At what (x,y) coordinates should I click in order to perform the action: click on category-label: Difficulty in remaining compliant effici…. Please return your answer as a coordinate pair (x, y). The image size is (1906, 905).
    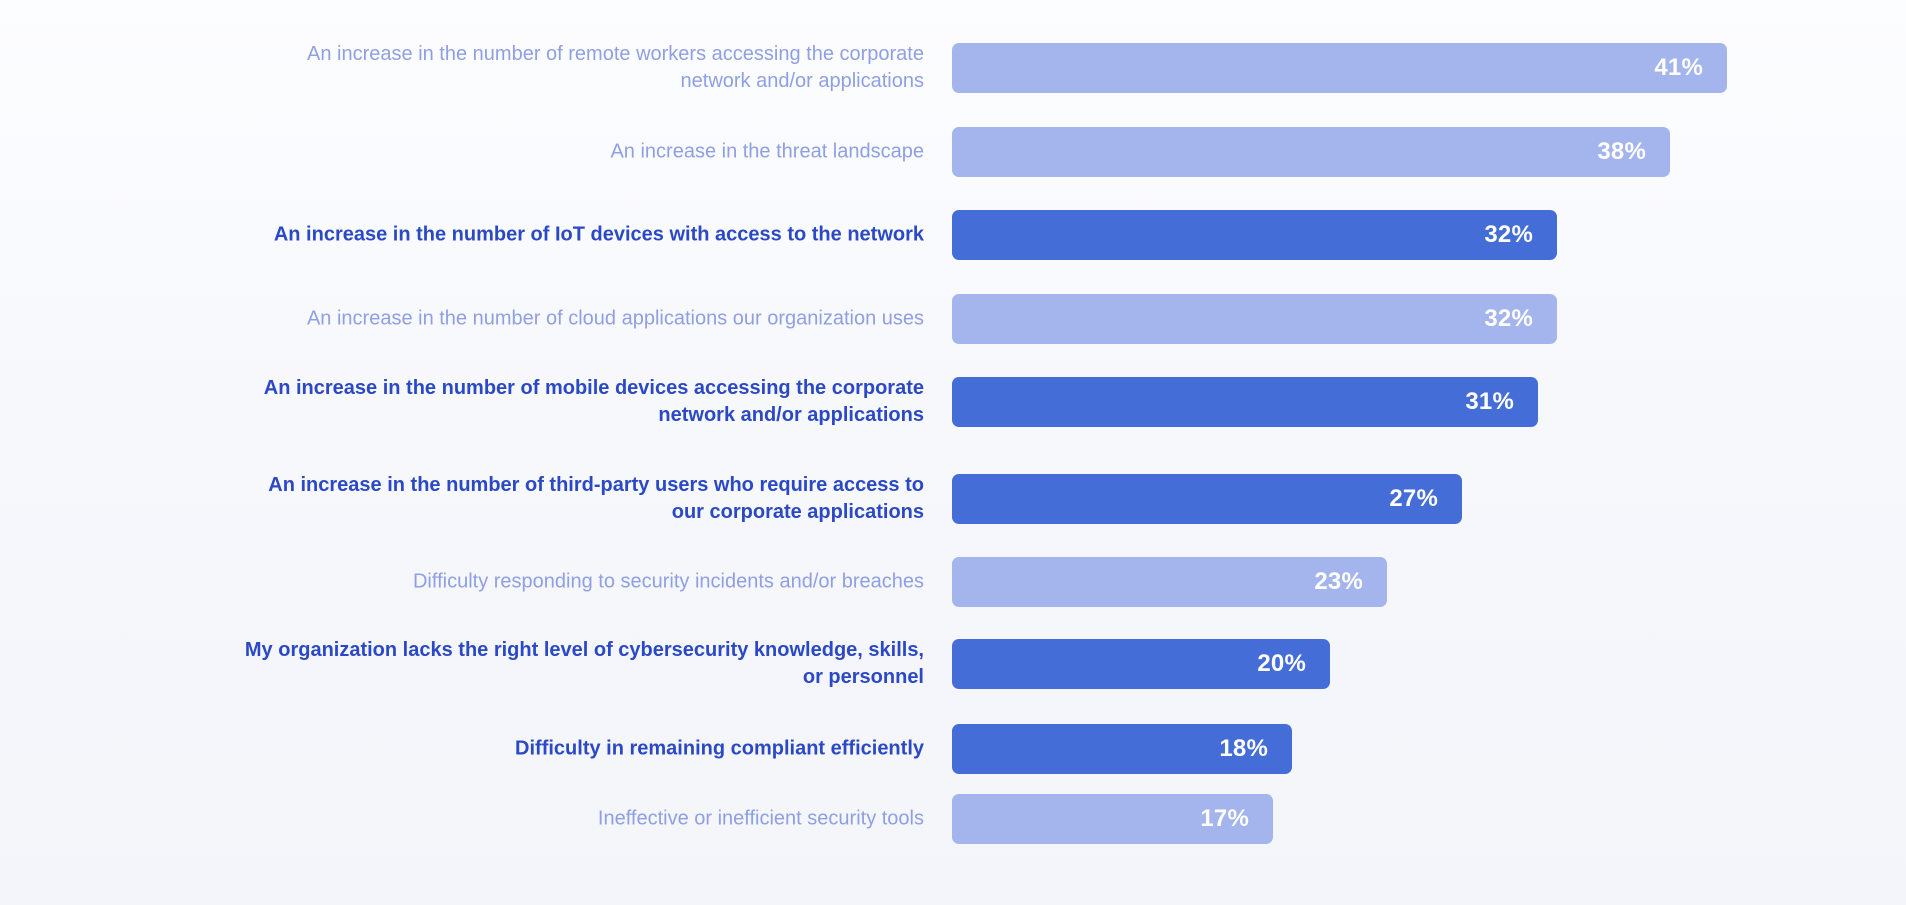
    Looking at the image, I should click on (719, 748).